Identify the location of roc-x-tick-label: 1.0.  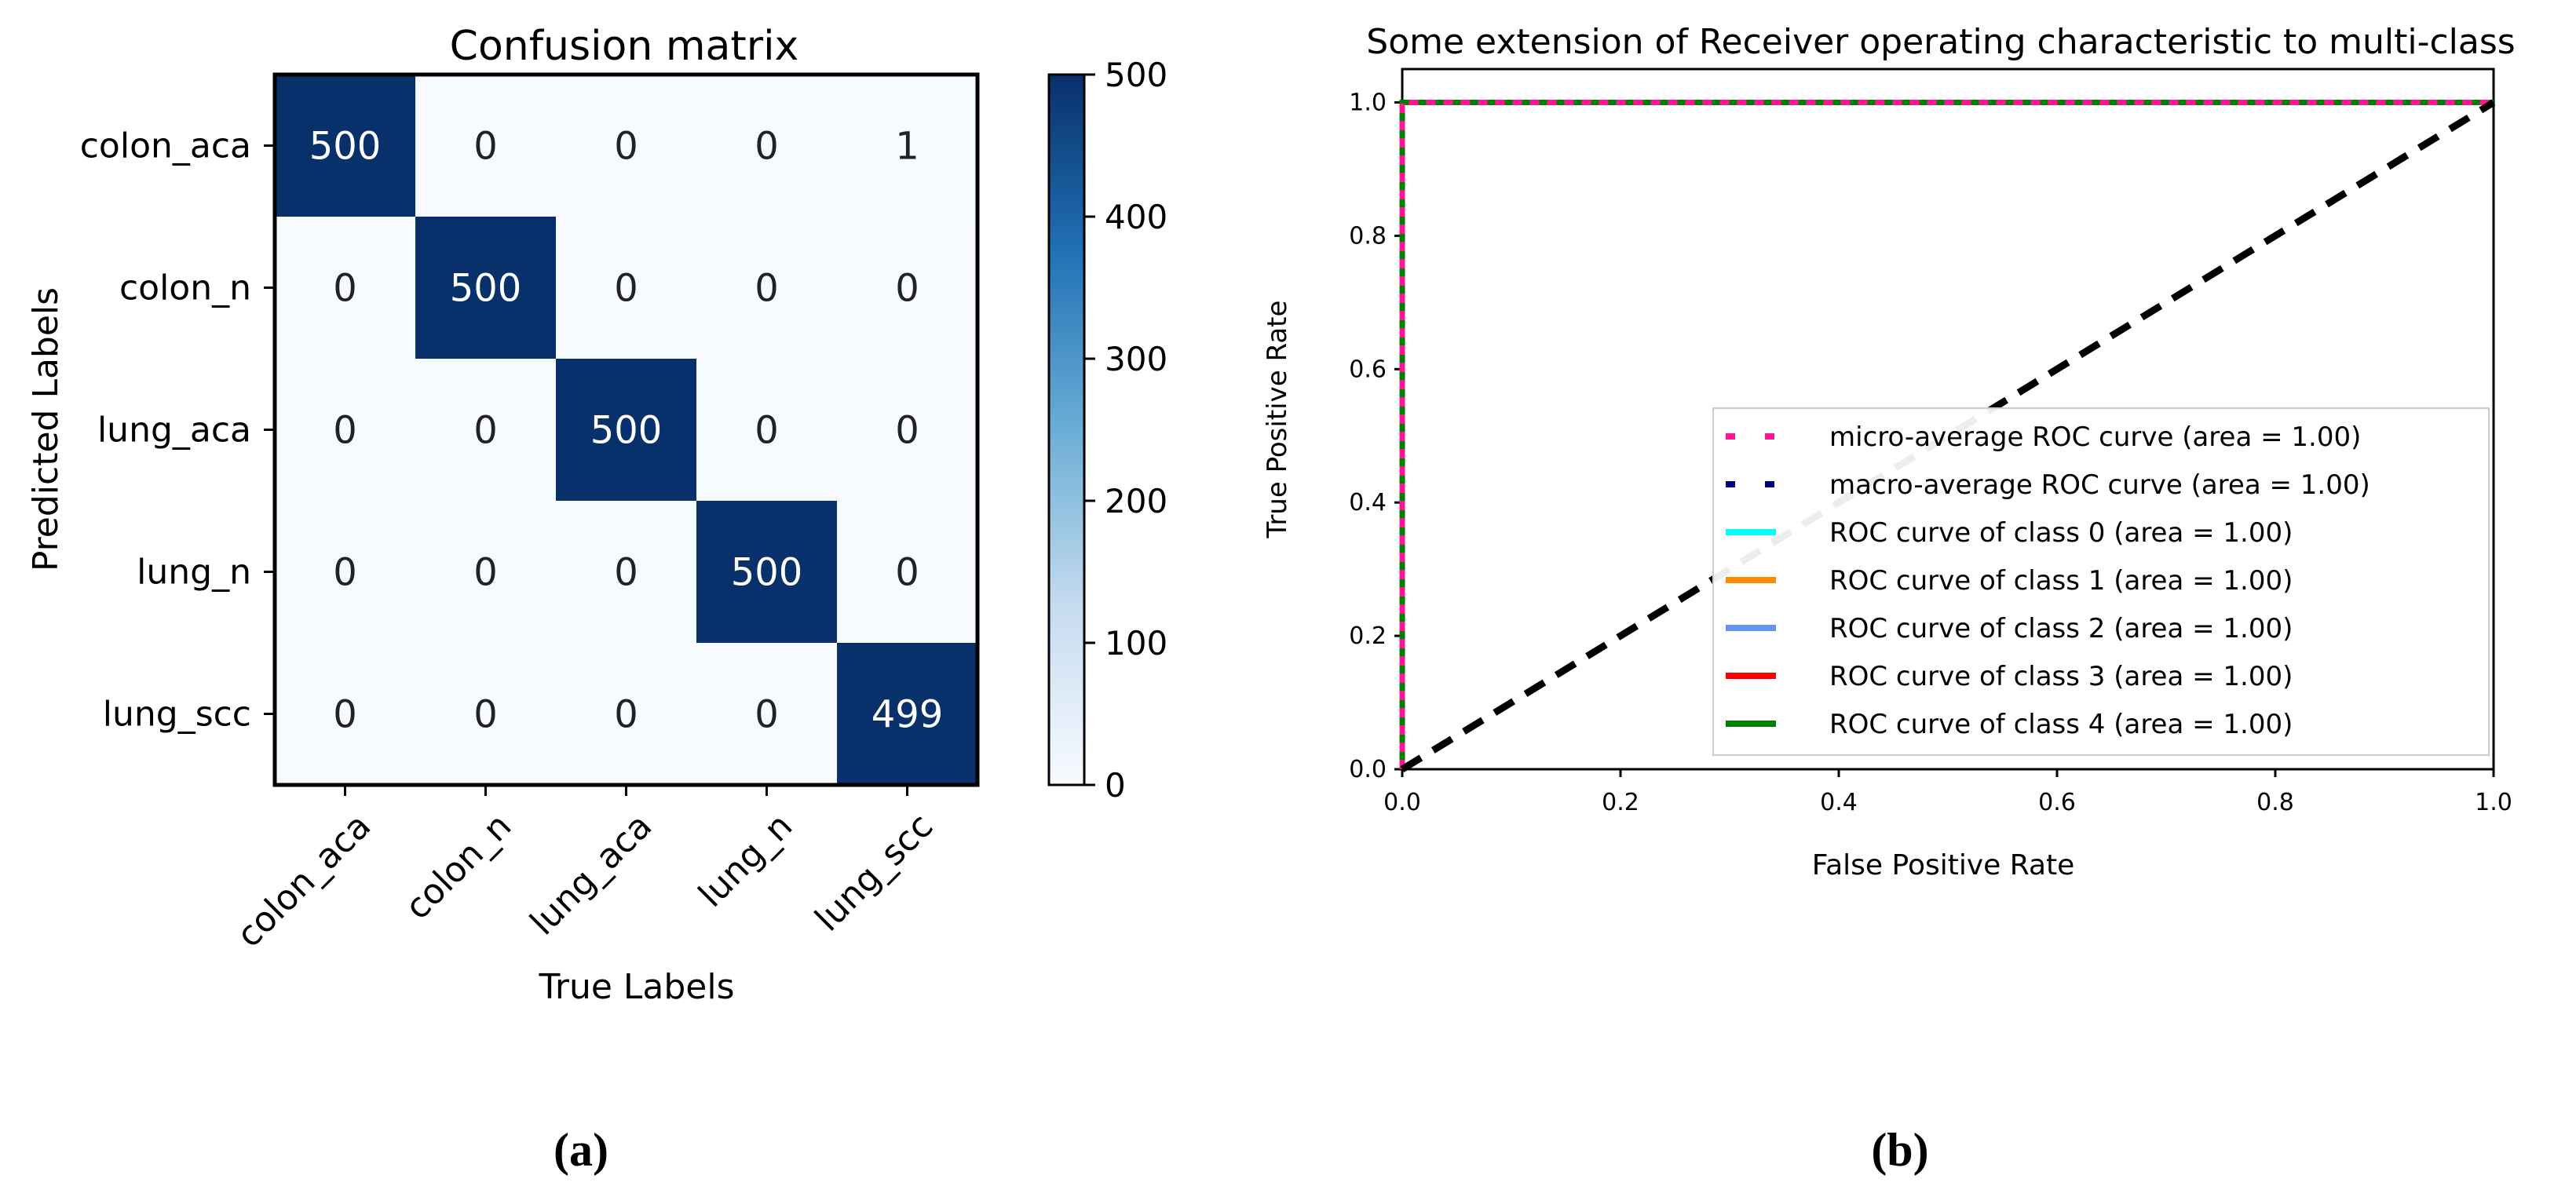
(2493, 802).